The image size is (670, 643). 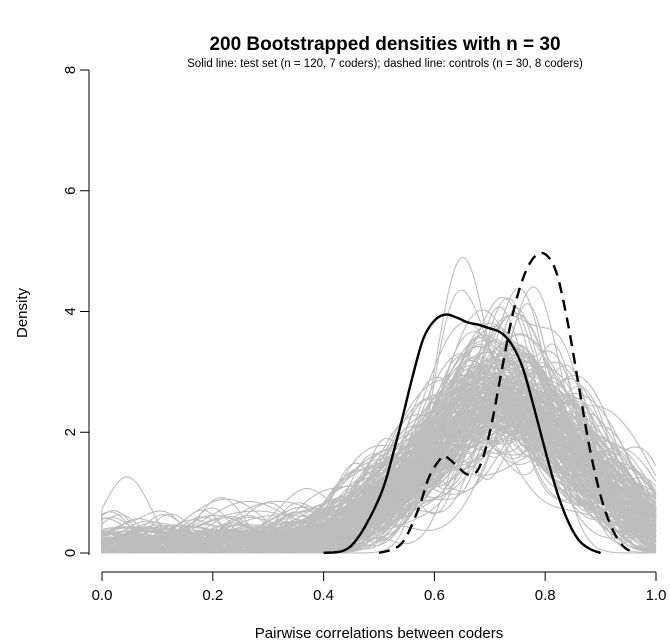 I want to click on y-axis-label: Density, so click(x=22, y=312).